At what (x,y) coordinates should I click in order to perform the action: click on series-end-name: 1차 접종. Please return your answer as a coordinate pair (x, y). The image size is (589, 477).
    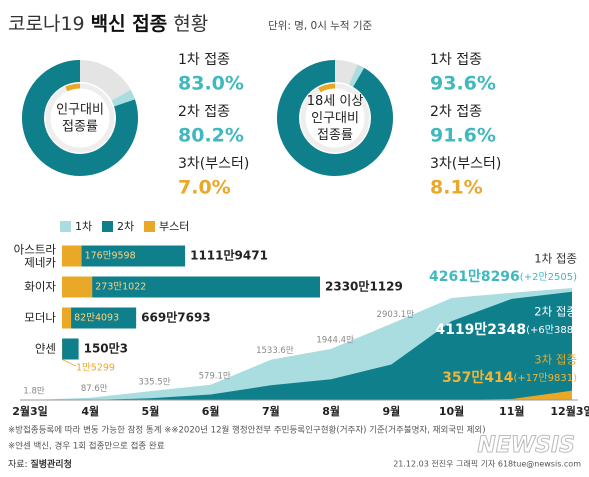
    Looking at the image, I should click on (555, 259).